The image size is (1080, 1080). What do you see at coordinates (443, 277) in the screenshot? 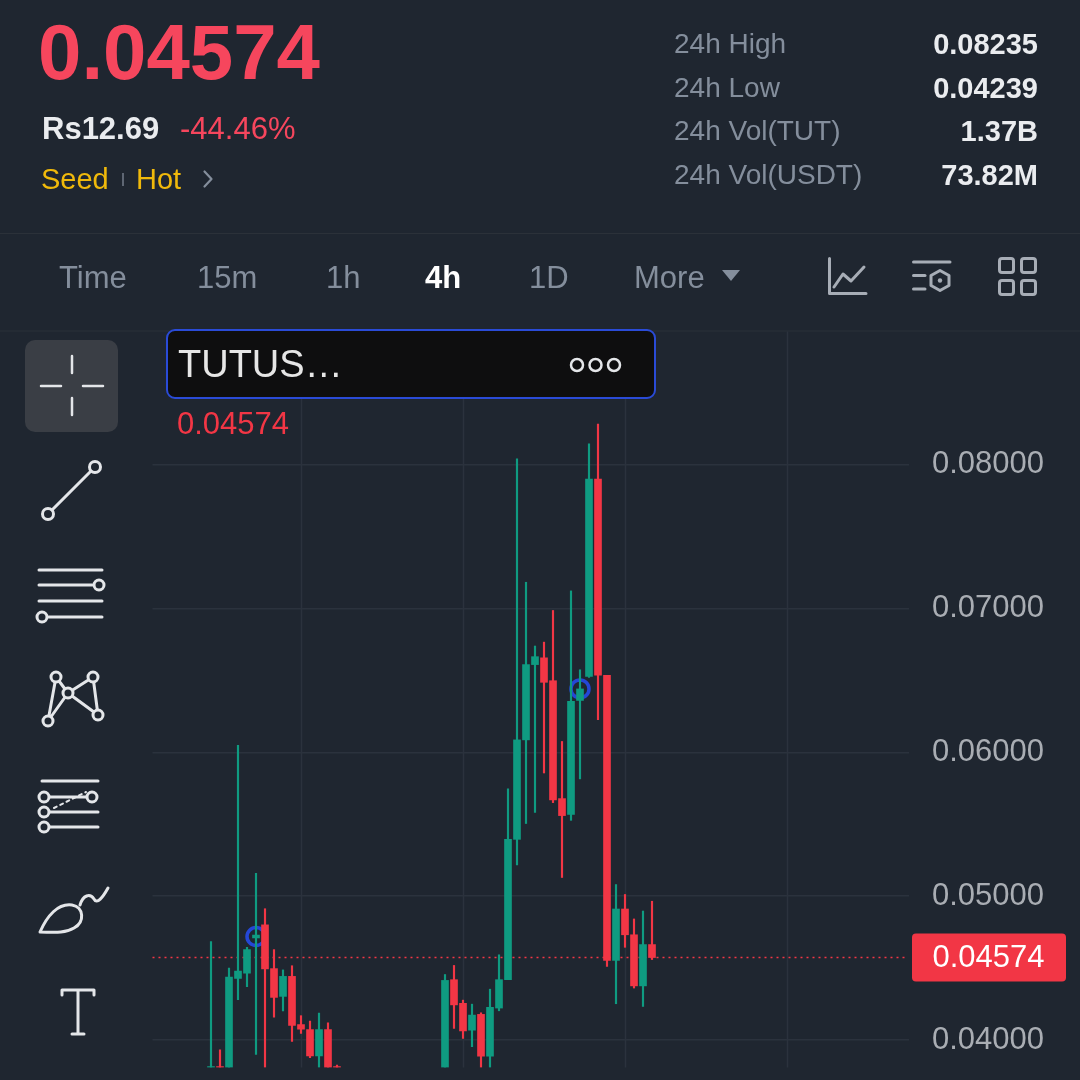
I see `text: 4h` at bounding box center [443, 277].